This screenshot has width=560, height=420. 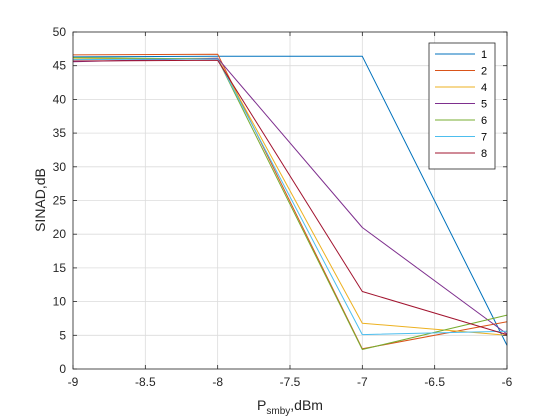 I want to click on legend-label-5: 5, so click(x=484, y=105).